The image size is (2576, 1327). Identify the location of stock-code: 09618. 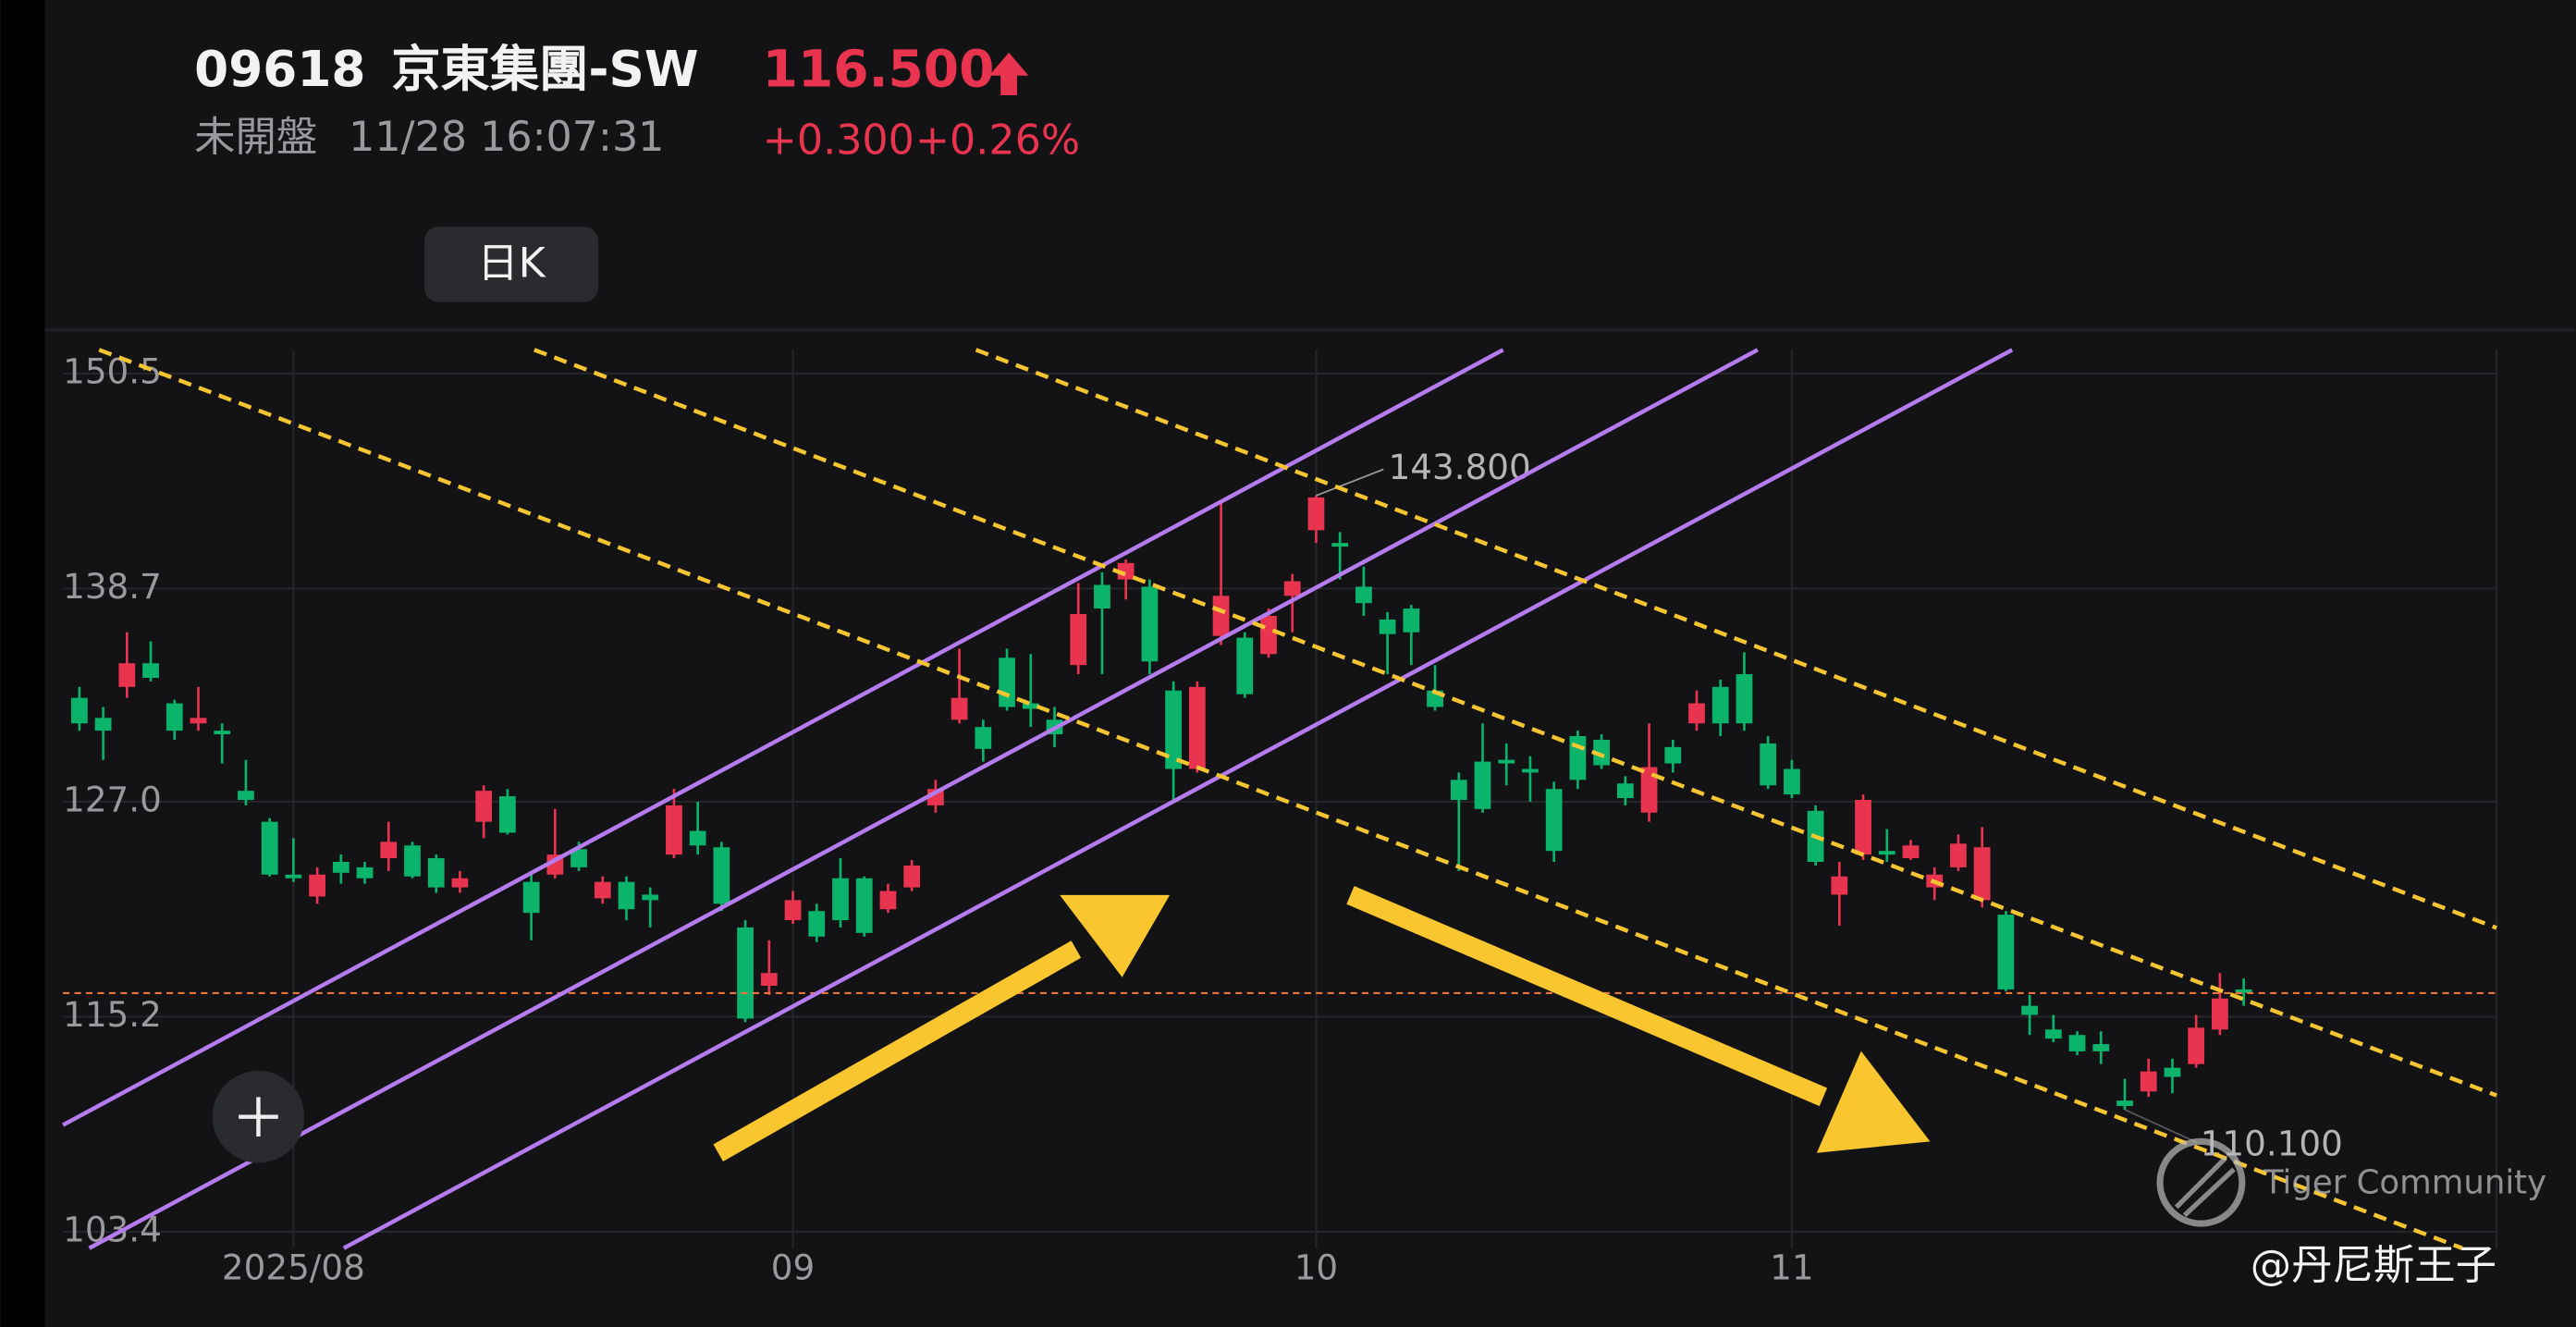
(279, 69).